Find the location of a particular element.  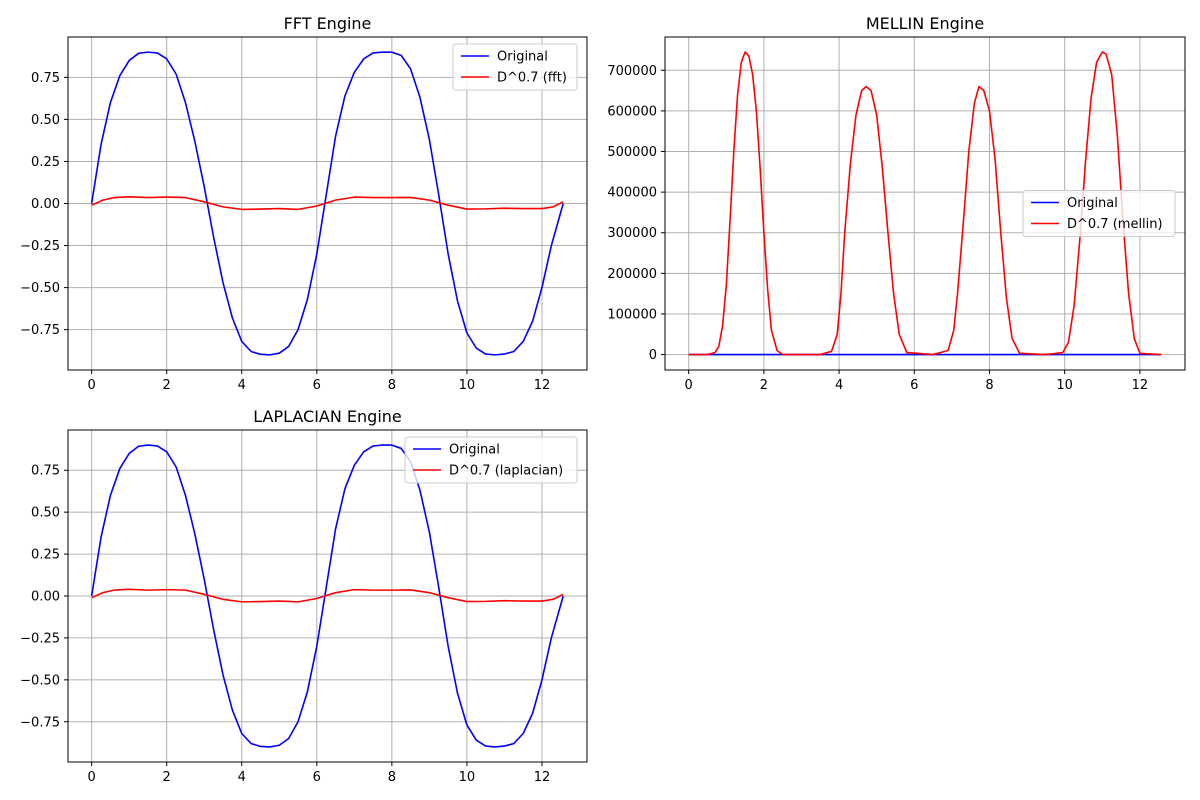

chart-title: FFT Engine is located at coordinates (328, 23).